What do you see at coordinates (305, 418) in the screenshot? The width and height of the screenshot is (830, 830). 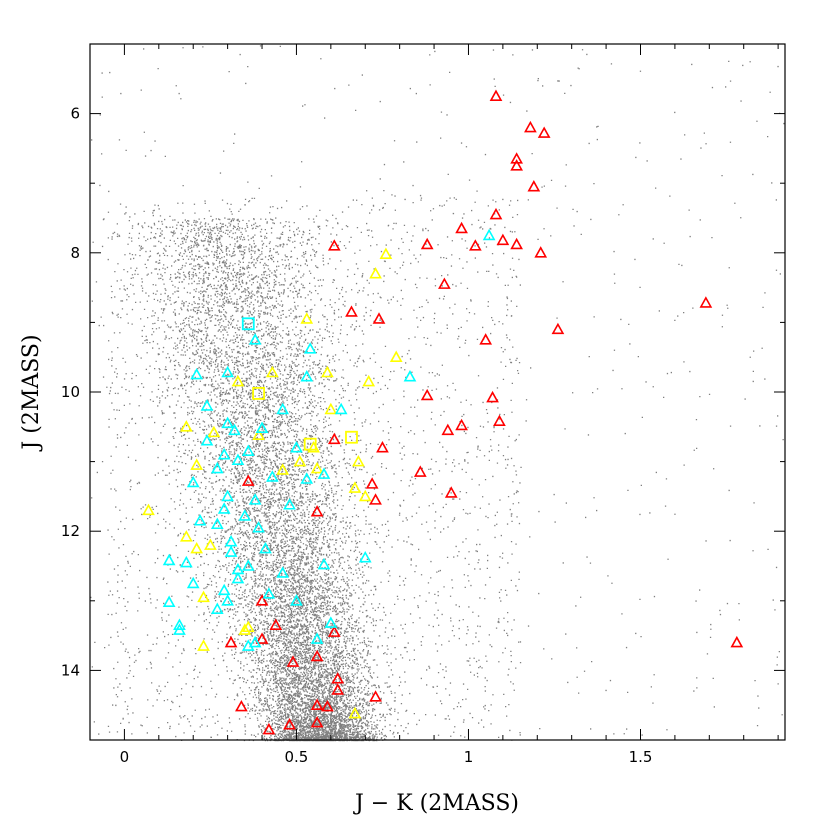 I see `series-4-square` at bounding box center [305, 418].